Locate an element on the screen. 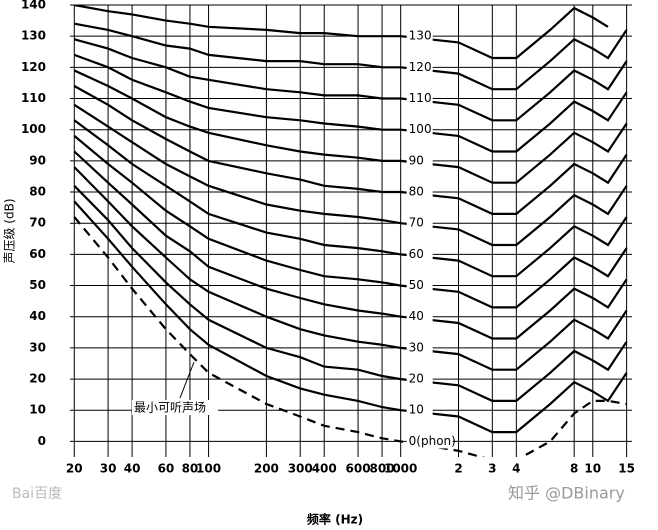  legend-label: 110 is located at coordinates (420, 98).